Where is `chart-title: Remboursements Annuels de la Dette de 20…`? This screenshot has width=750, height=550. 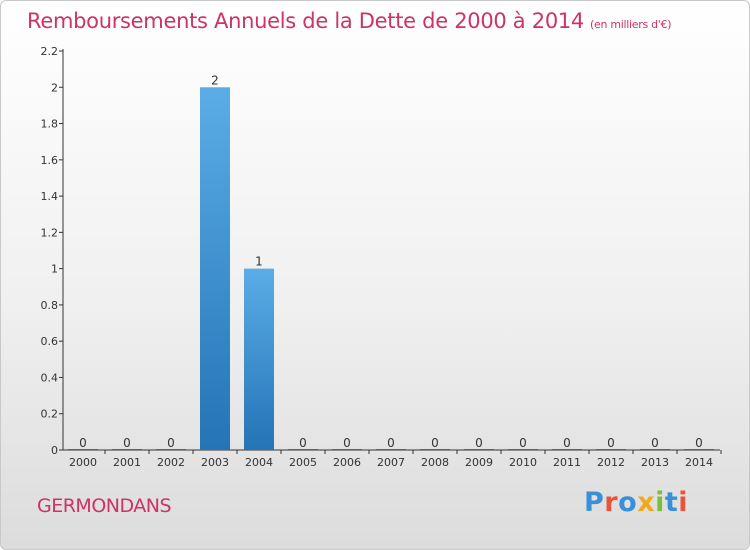 chart-title: Remboursements Annuels de la Dette de 20… is located at coordinates (349, 21).